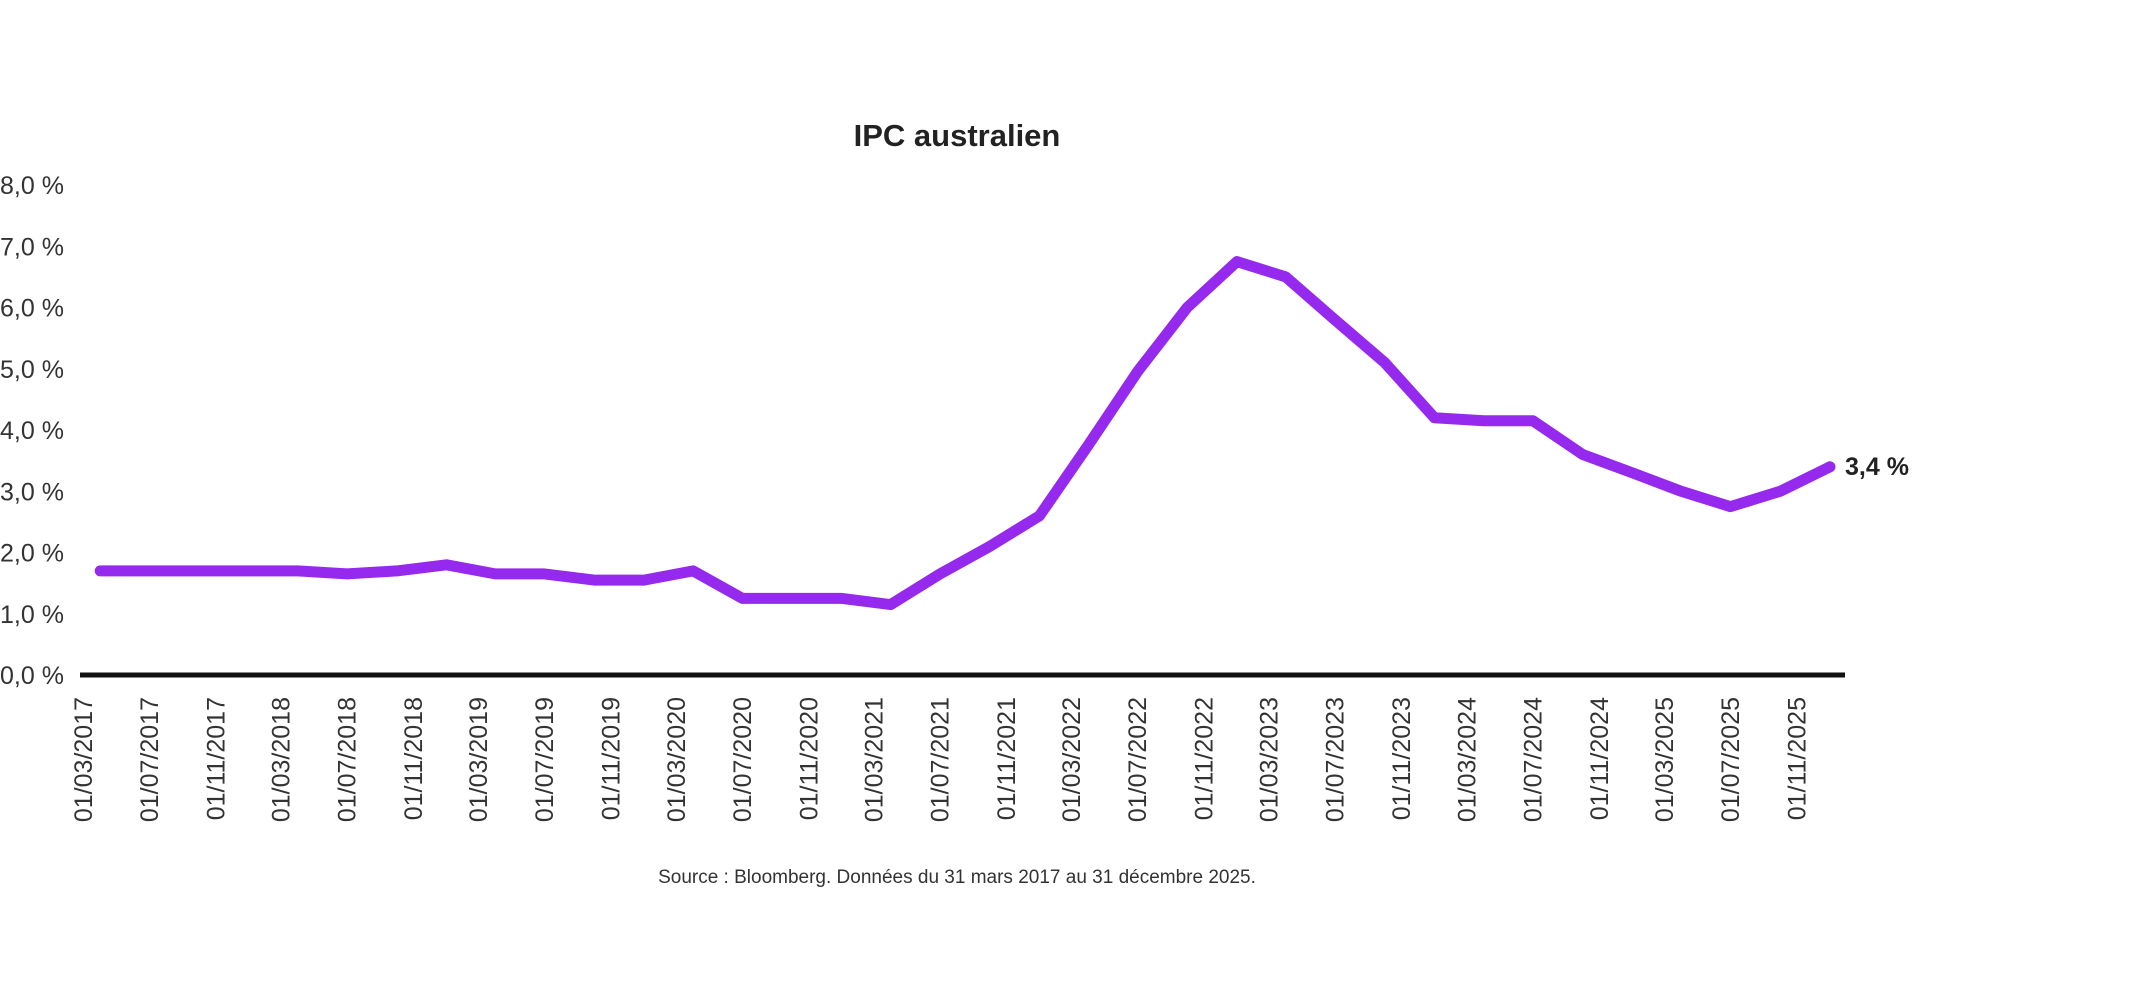 The width and height of the screenshot is (2148, 1000). Describe the element at coordinates (545, 759) in the screenshot. I see `x-tick-label: 01/07/2019` at that location.